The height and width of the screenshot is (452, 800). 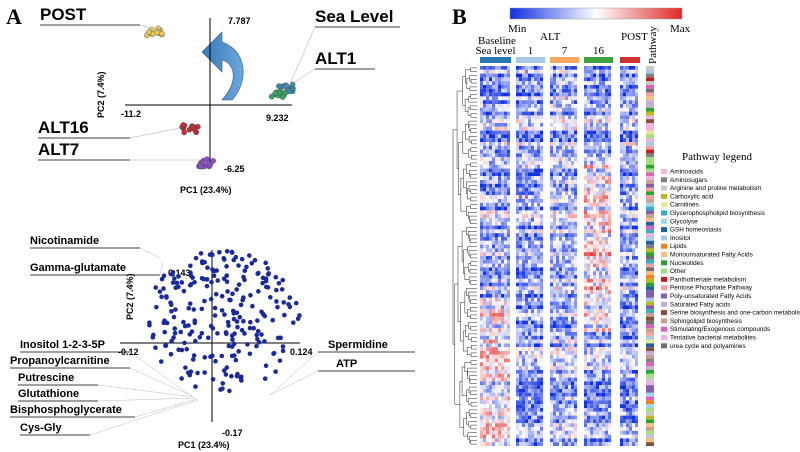 What do you see at coordinates (358, 345) in the screenshot?
I see `variable-label: Spermidine` at bounding box center [358, 345].